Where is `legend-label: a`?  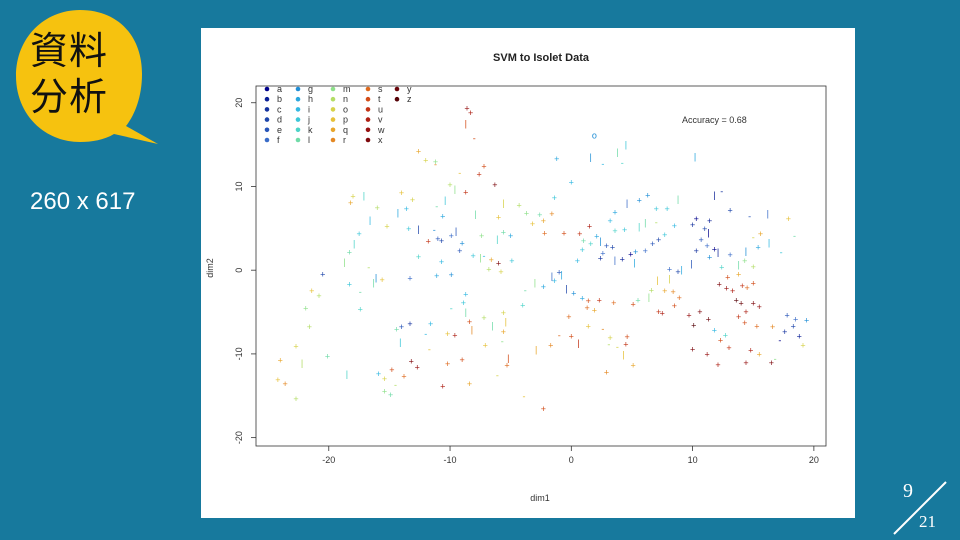 legend-label: a is located at coordinates (279, 89).